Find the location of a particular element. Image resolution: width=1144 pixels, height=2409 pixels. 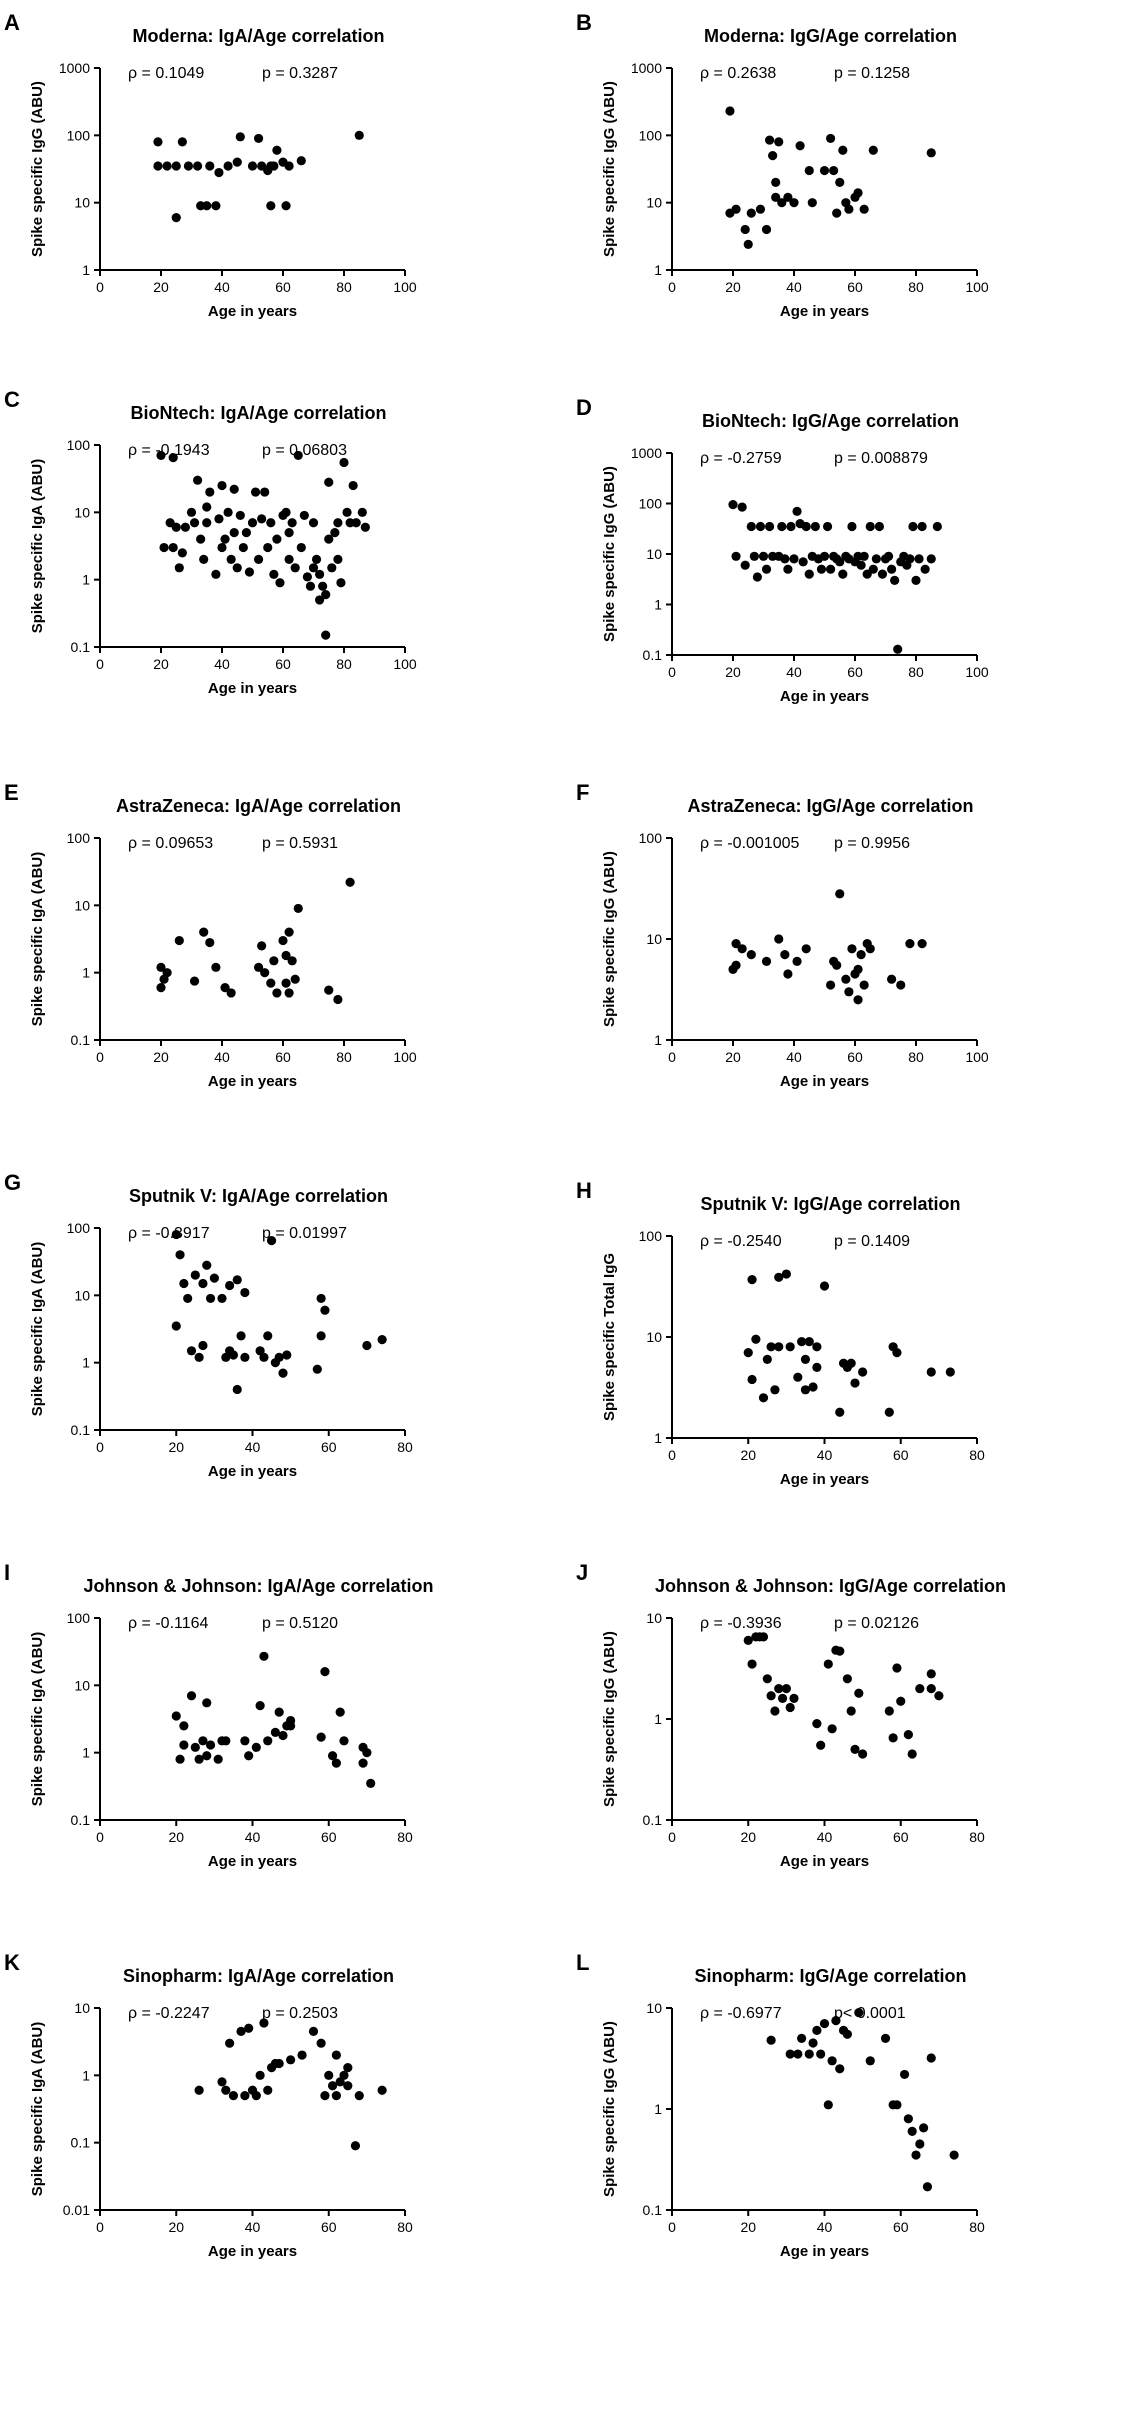

rho-annotation: ρ = 0.1049 is located at coordinates (166, 73).